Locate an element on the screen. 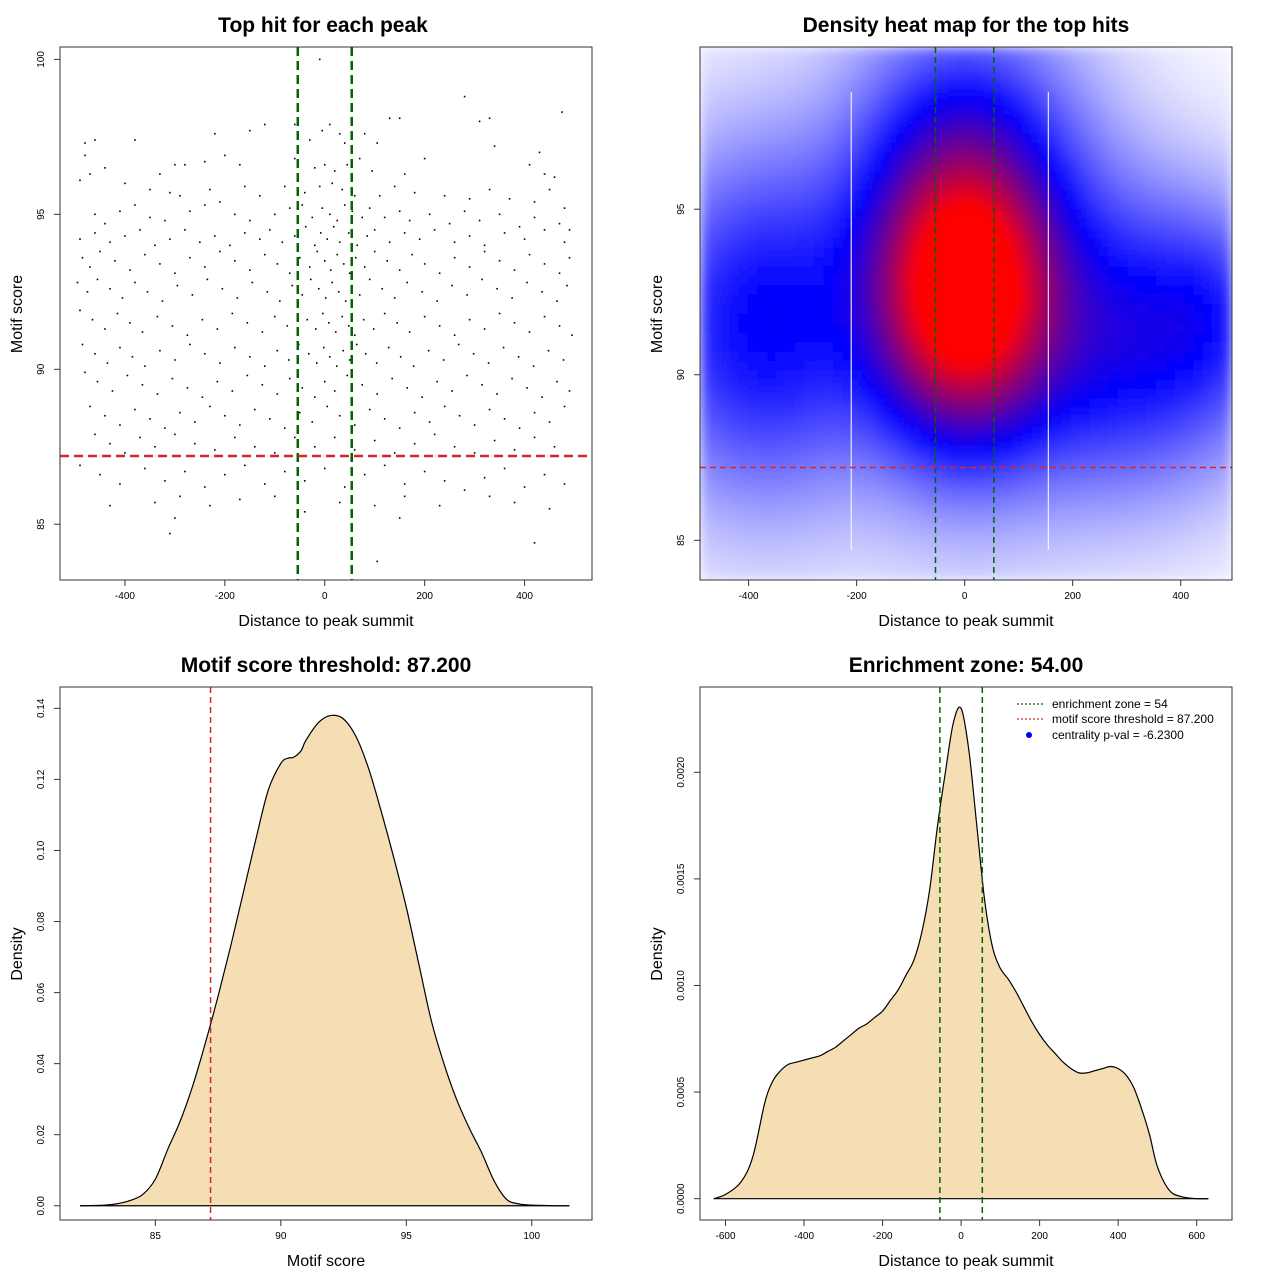 The width and height of the screenshot is (1280, 1280). distance-density-title: Enrichment zone: 54.00 is located at coordinates (966, 665).